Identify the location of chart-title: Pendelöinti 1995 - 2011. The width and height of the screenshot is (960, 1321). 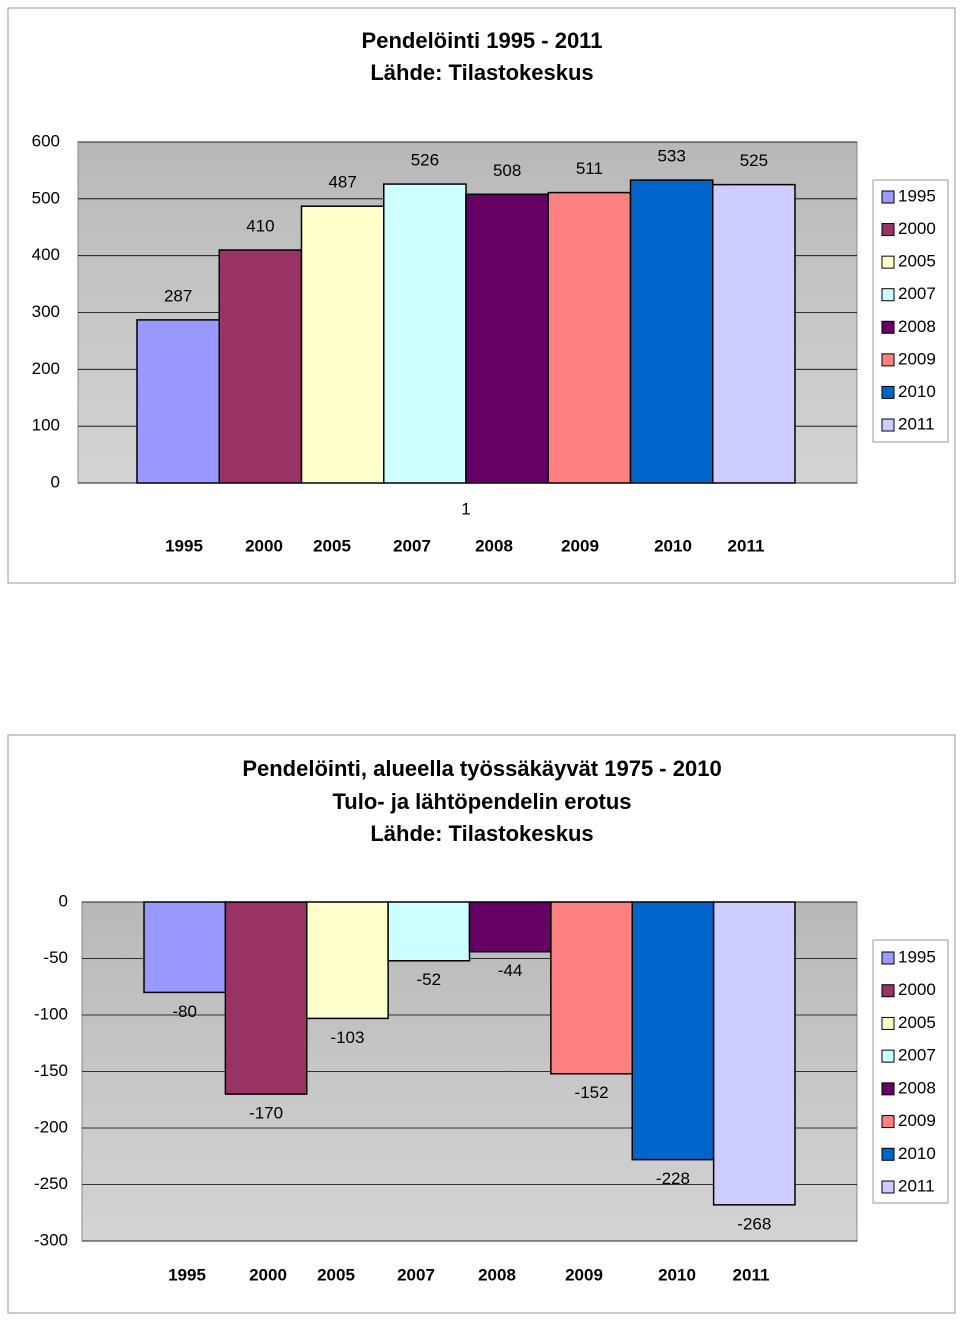
(482, 40).